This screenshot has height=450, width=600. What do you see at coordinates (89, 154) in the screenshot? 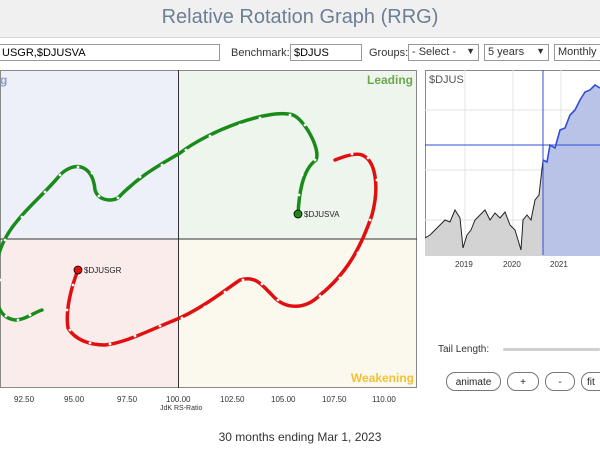
I see `quadrant-improving` at bounding box center [89, 154].